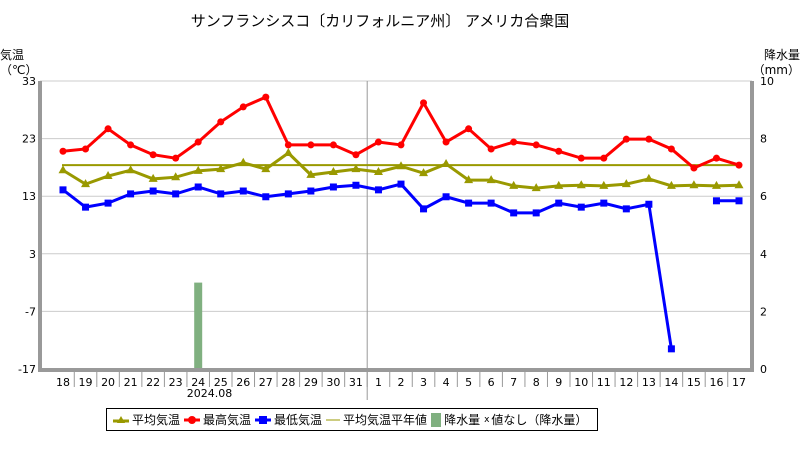 The width and height of the screenshot is (800, 450). What do you see at coordinates (288, 382) in the screenshot?
I see `x-tick-label: 28` at bounding box center [288, 382].